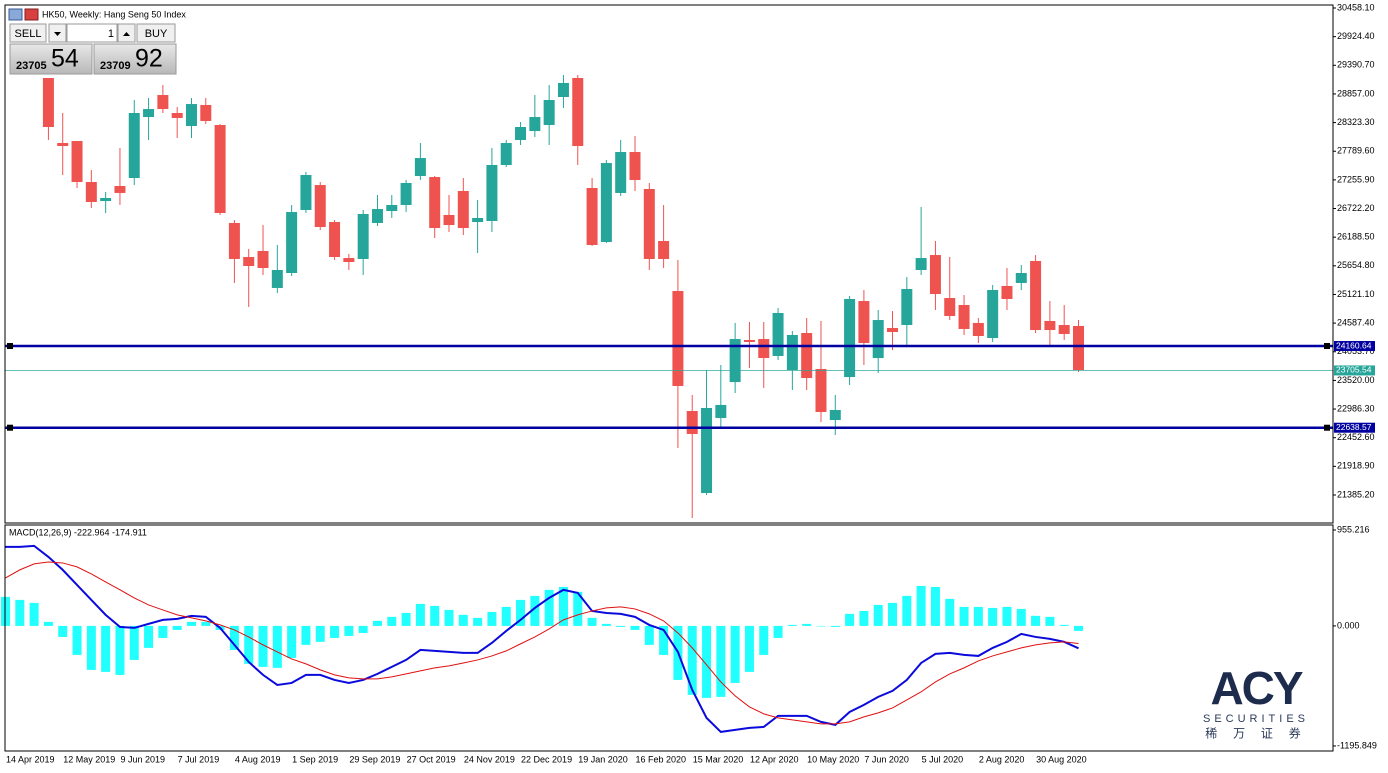 This screenshot has width=1388, height=773. Describe the element at coordinates (57, 34) in the screenshot. I see `arrow-down` at that location.